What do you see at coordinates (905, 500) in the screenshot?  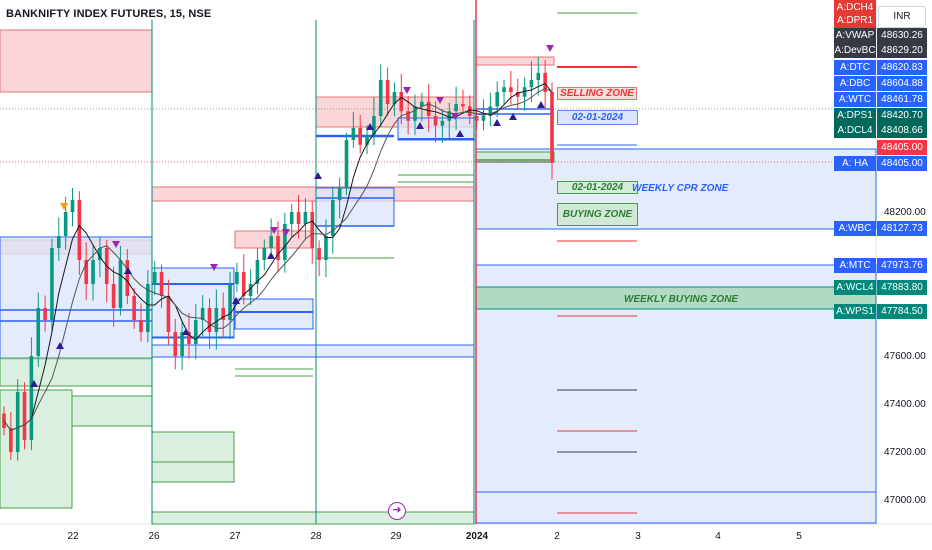 I see `y-tick-label: 47000.00` at bounding box center [905, 500].